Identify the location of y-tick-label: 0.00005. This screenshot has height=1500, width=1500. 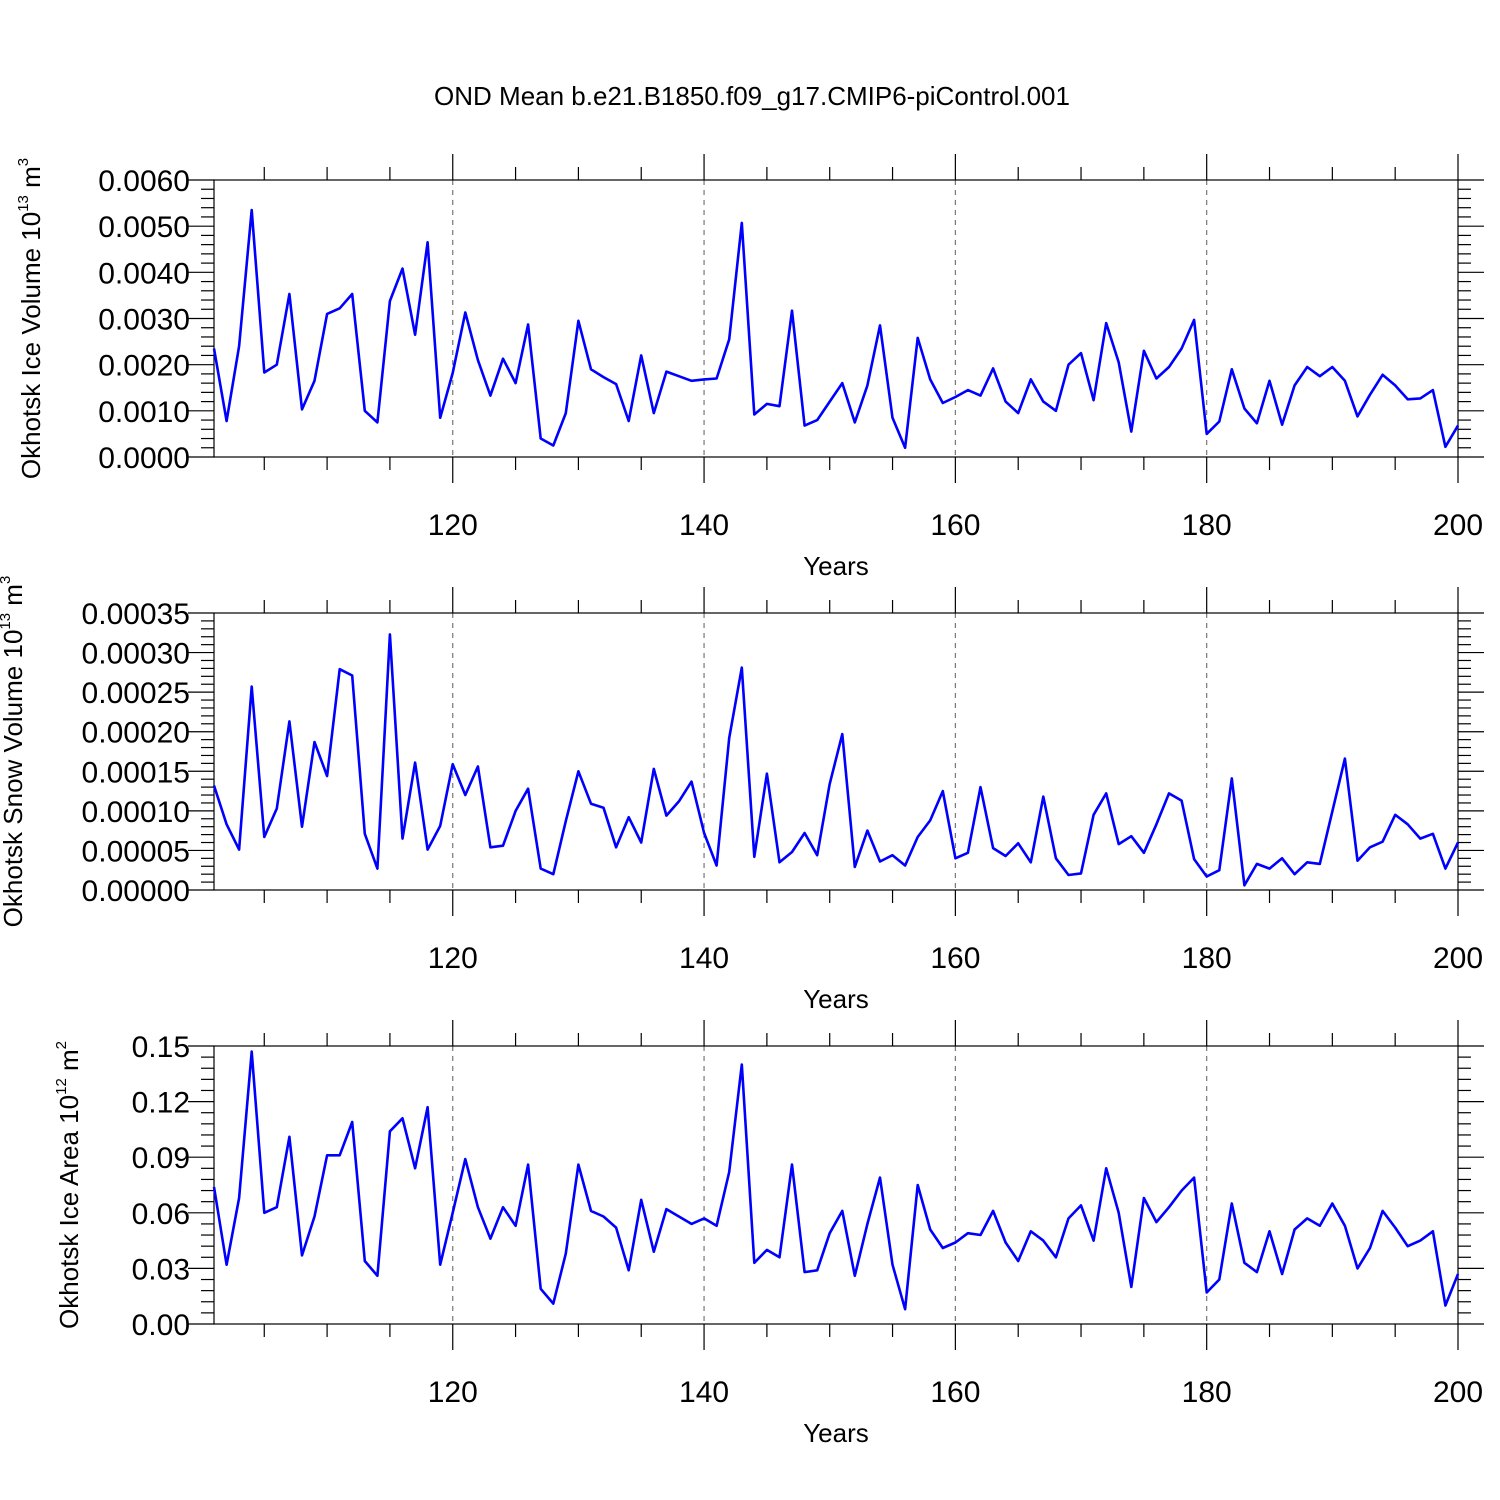
(136, 851).